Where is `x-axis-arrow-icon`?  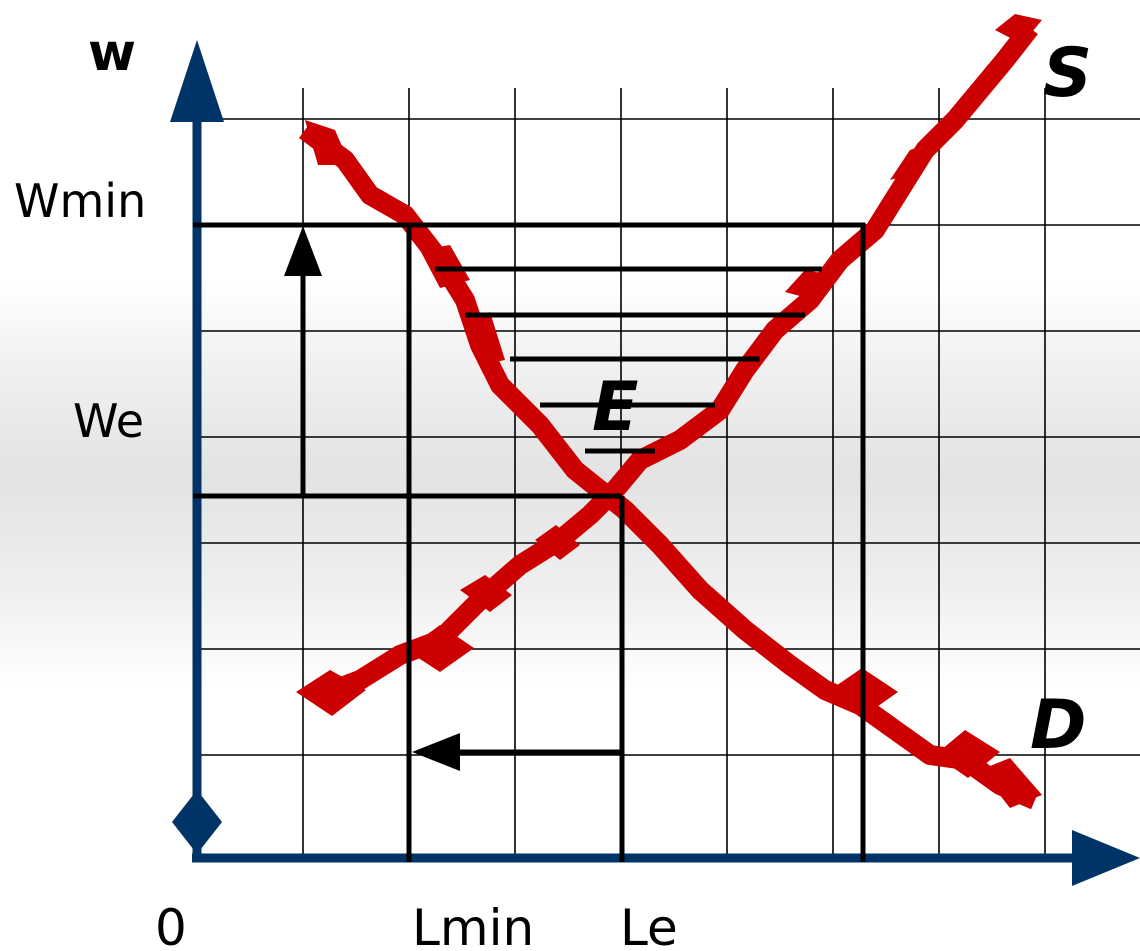
x-axis-arrow-icon is located at coordinates (1106, 858).